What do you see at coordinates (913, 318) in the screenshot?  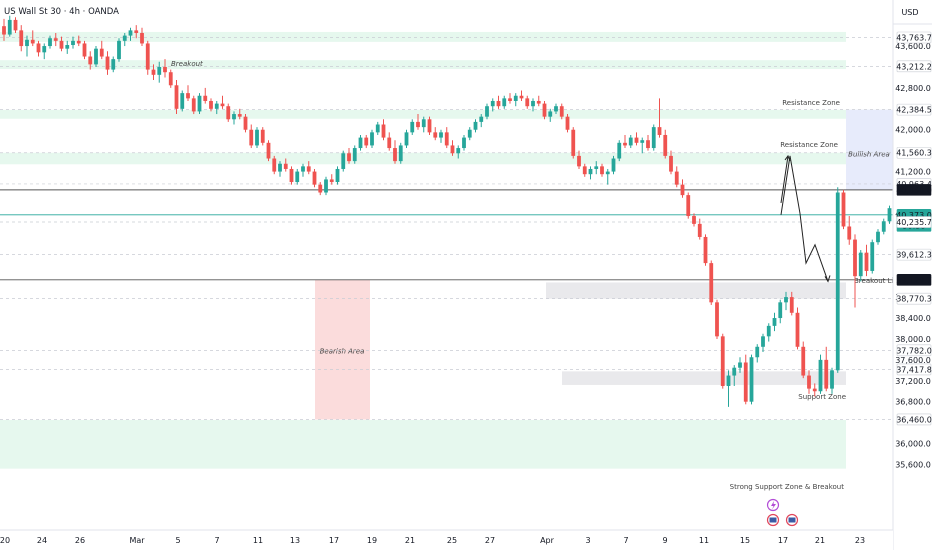 I see `price-tick: 38,400.0` at bounding box center [913, 318].